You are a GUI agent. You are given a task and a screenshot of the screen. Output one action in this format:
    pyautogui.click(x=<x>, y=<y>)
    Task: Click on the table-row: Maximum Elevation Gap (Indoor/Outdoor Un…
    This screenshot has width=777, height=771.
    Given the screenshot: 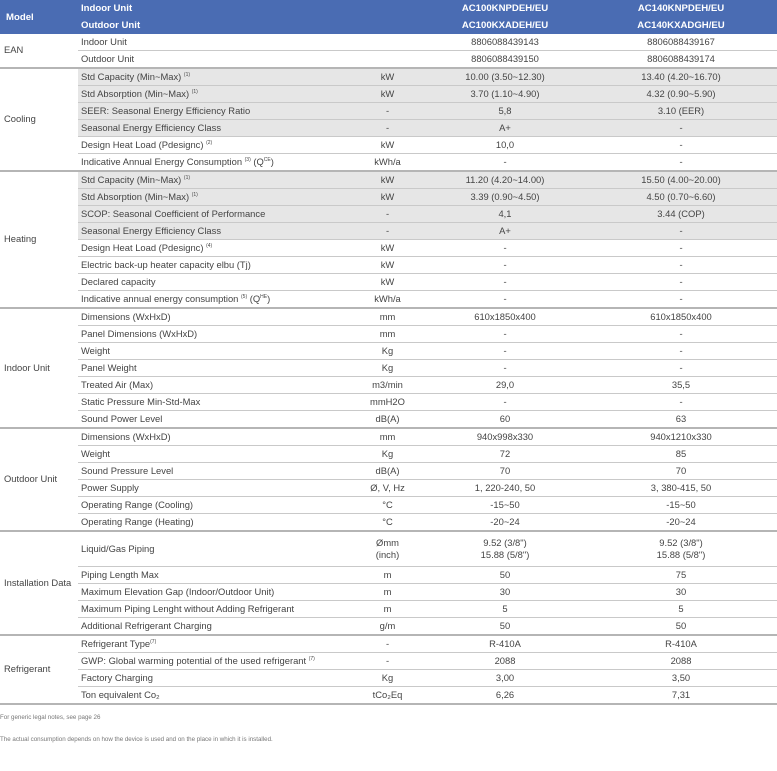 What is the action you would take?
    pyautogui.click(x=388, y=592)
    